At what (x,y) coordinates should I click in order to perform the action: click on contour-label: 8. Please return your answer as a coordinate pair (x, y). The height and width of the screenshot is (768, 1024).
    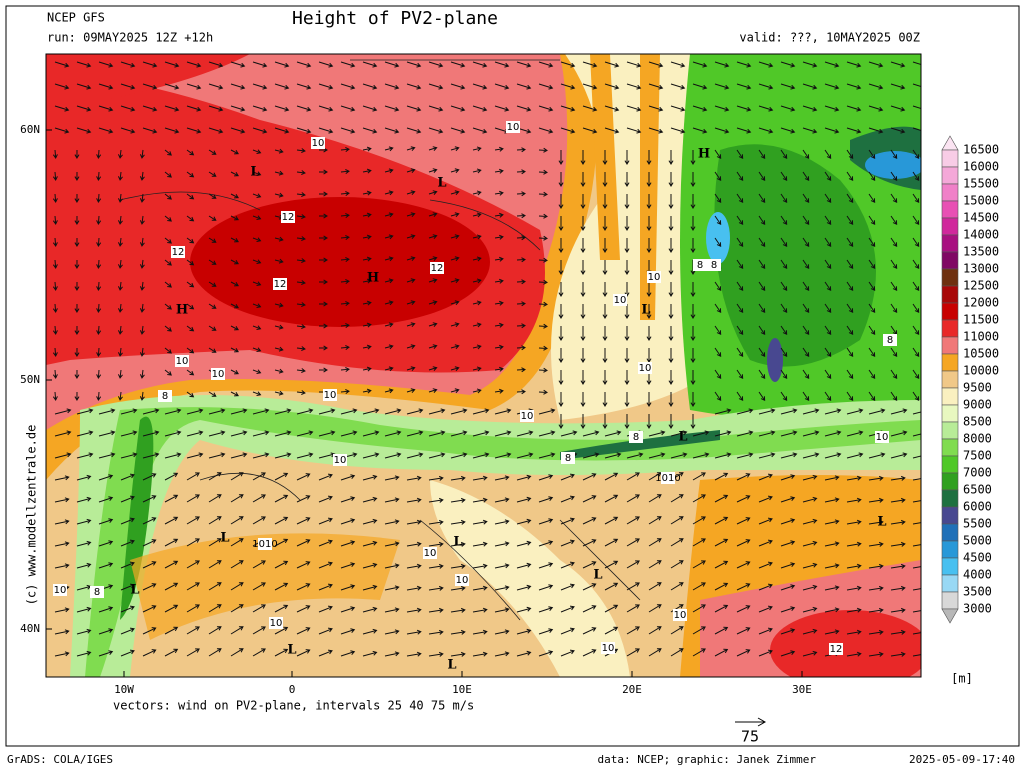
    Looking at the image, I should click on (97, 592).